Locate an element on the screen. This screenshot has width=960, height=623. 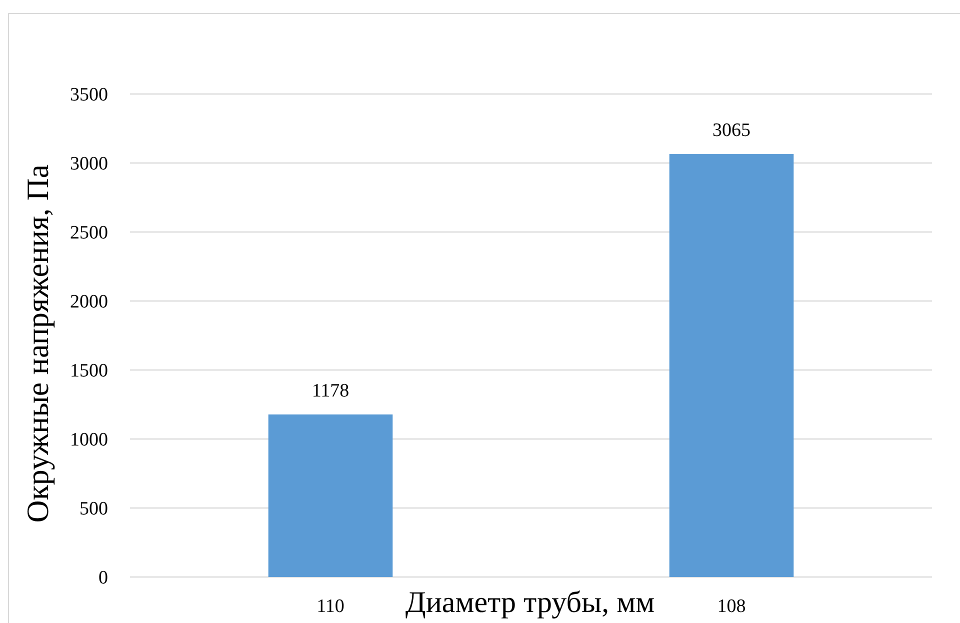
y-tick-label: 2500 is located at coordinates (89, 233).